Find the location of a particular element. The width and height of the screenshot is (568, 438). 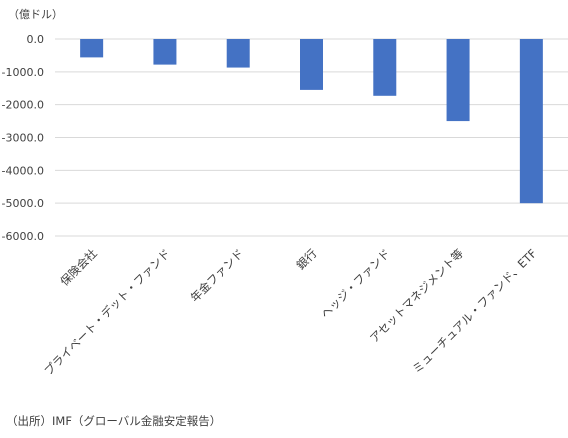

y-tick-label: -5000.0 is located at coordinates (23, 203).